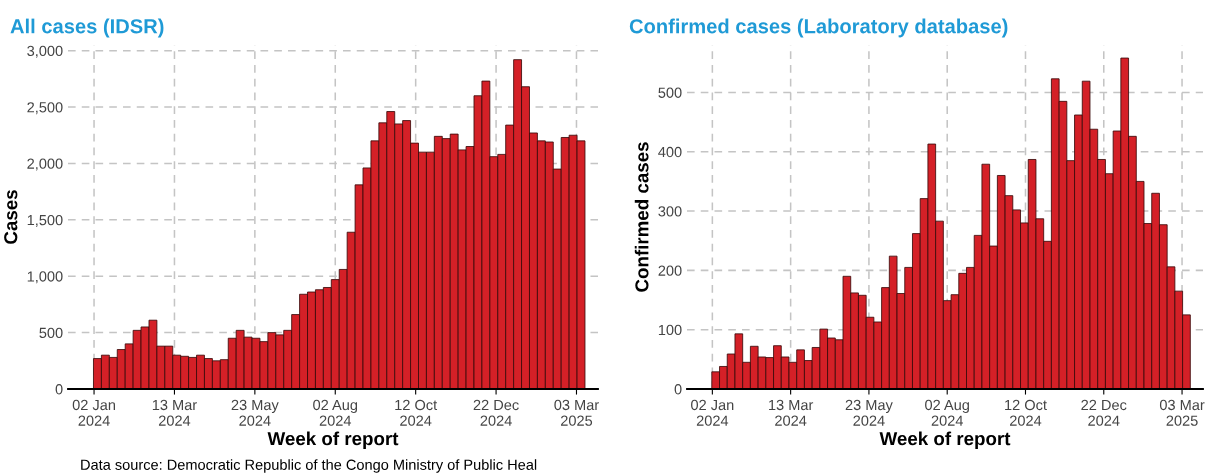 This screenshot has width=1205, height=476. Describe the element at coordinates (309, 466) in the screenshot. I see `source-note: Data source: Democratic Republic of the Congo Ministry of Public Heal` at that location.